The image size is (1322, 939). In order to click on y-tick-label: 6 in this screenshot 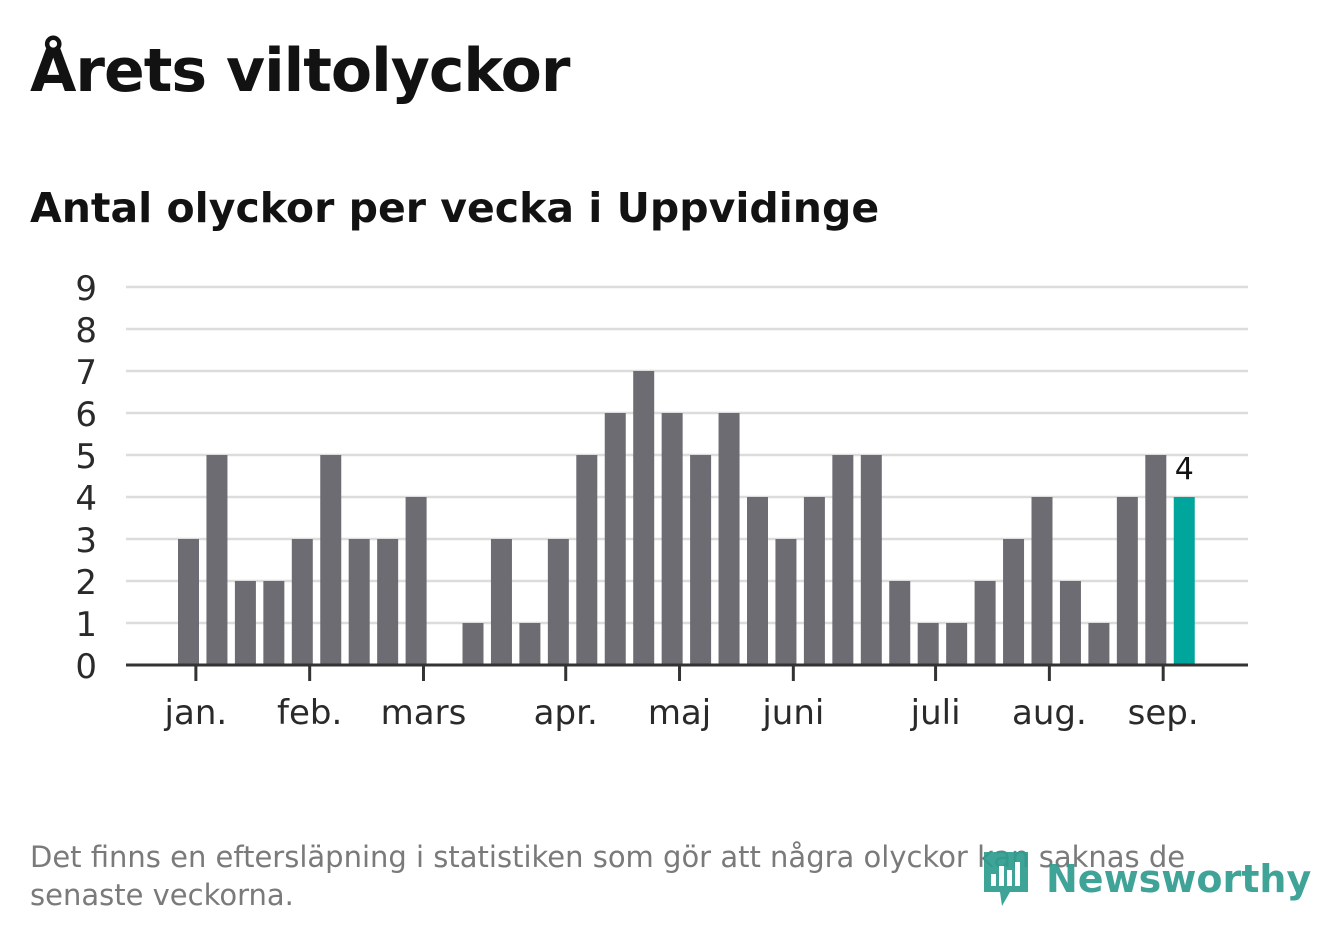, I will do `click(86, 415)`.